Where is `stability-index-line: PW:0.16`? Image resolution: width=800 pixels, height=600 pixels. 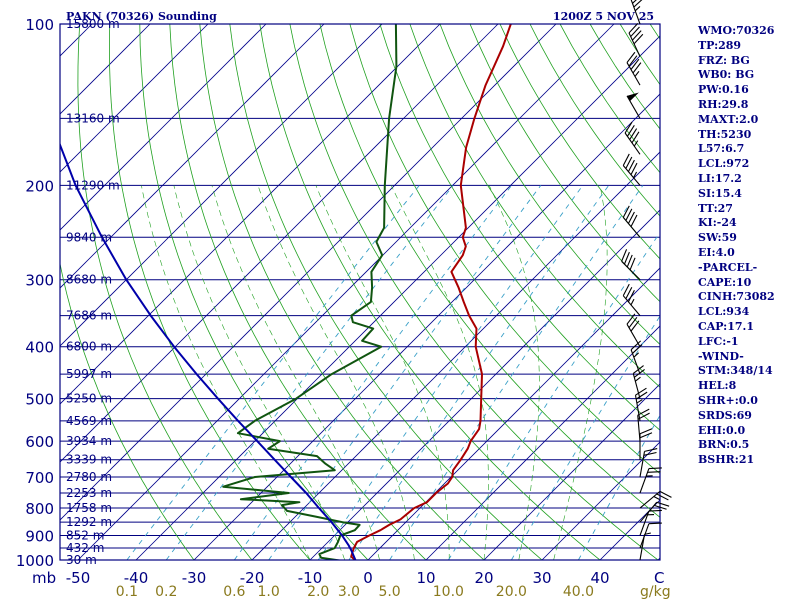
stability-index-line: PW:0.16 is located at coordinates (723, 90).